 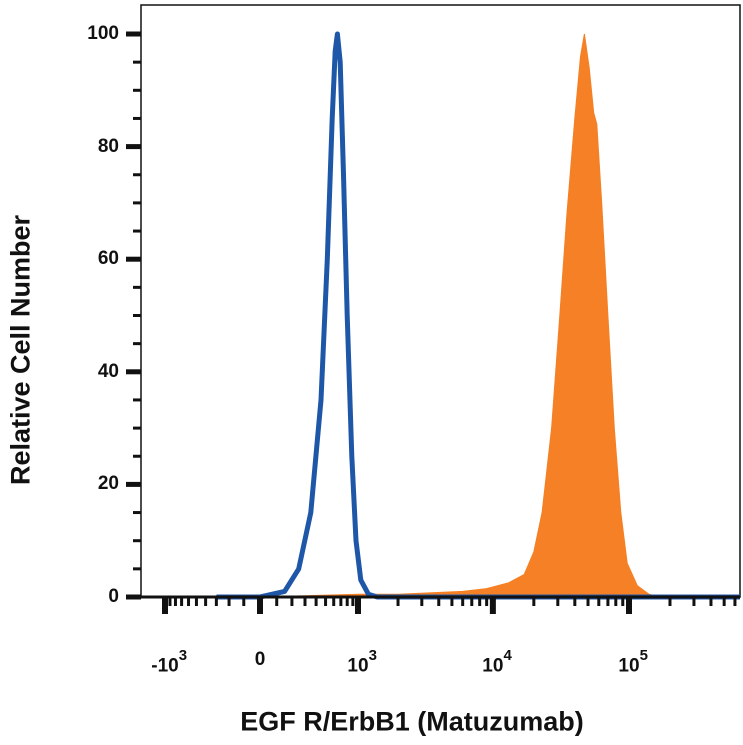 I want to click on y-tick-label: 80, so click(x=108, y=146).